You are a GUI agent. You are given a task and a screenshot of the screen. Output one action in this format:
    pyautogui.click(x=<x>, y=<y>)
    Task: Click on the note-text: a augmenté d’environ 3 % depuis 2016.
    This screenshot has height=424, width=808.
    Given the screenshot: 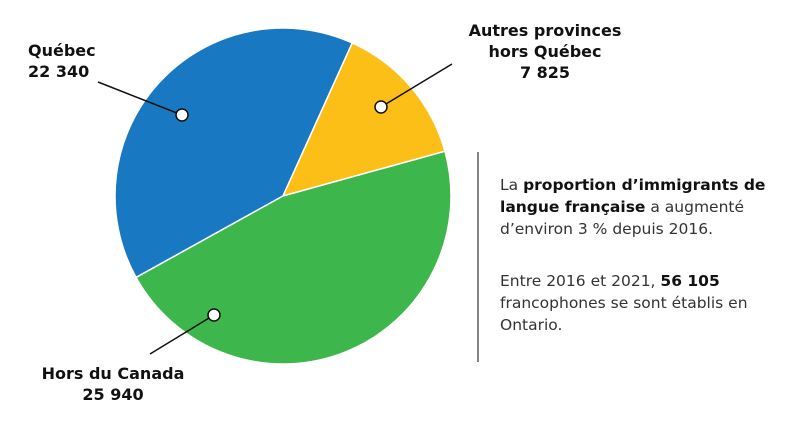 What is the action you would take?
    pyautogui.click(x=622, y=218)
    